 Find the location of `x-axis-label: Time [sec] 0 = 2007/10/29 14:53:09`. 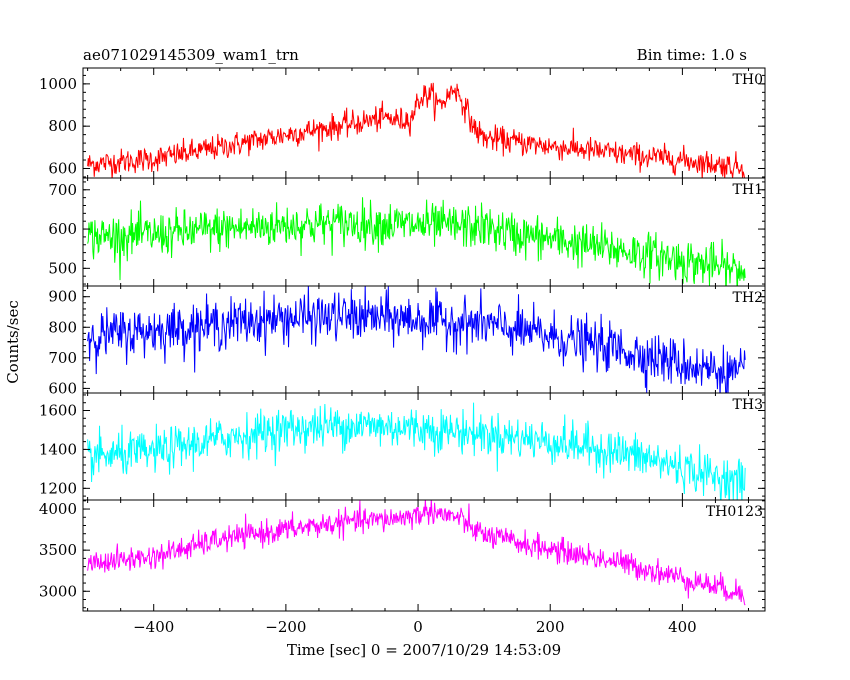

x-axis-label: Time [sec] 0 = 2007/10/29 14:53:09 is located at coordinates (424, 650).